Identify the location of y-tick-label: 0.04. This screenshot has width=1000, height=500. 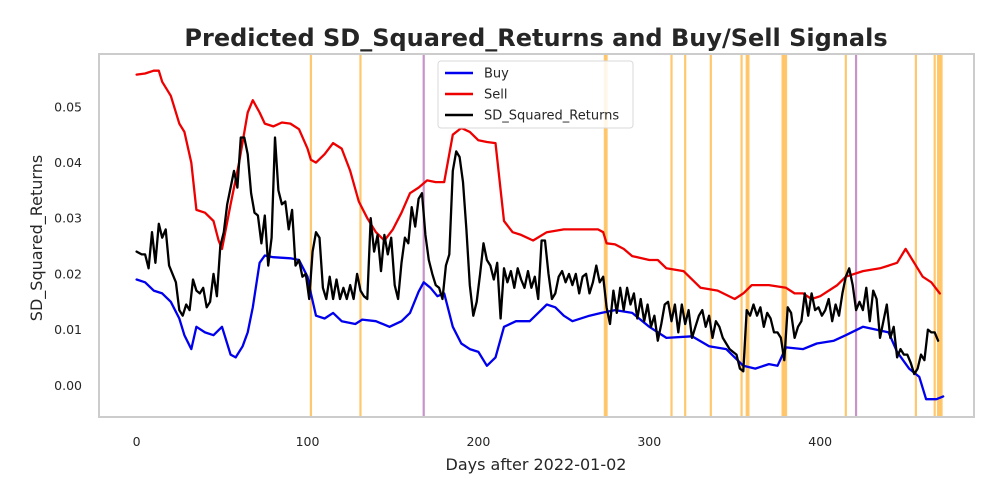
(68, 162).